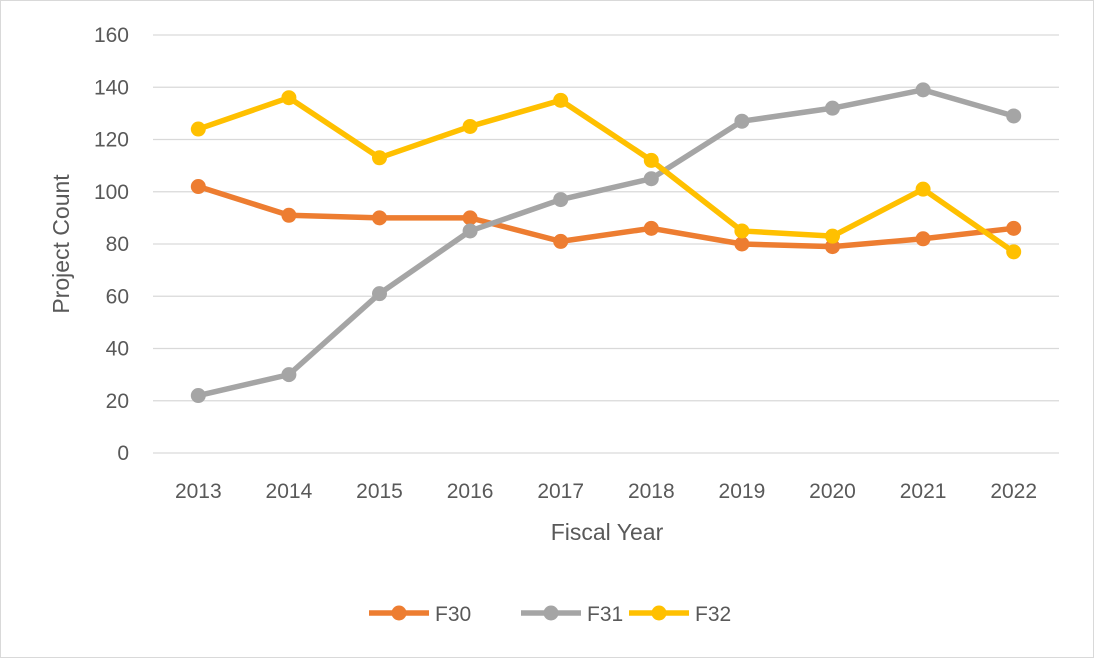 The height and width of the screenshot is (658, 1094). I want to click on series-f30, so click(606, 217).